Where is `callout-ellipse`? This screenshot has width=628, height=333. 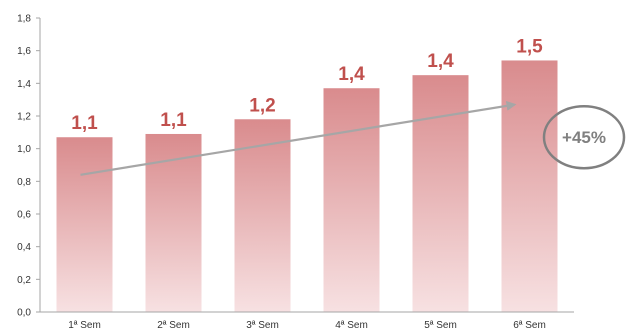
callout-ellipse is located at coordinates (584, 137).